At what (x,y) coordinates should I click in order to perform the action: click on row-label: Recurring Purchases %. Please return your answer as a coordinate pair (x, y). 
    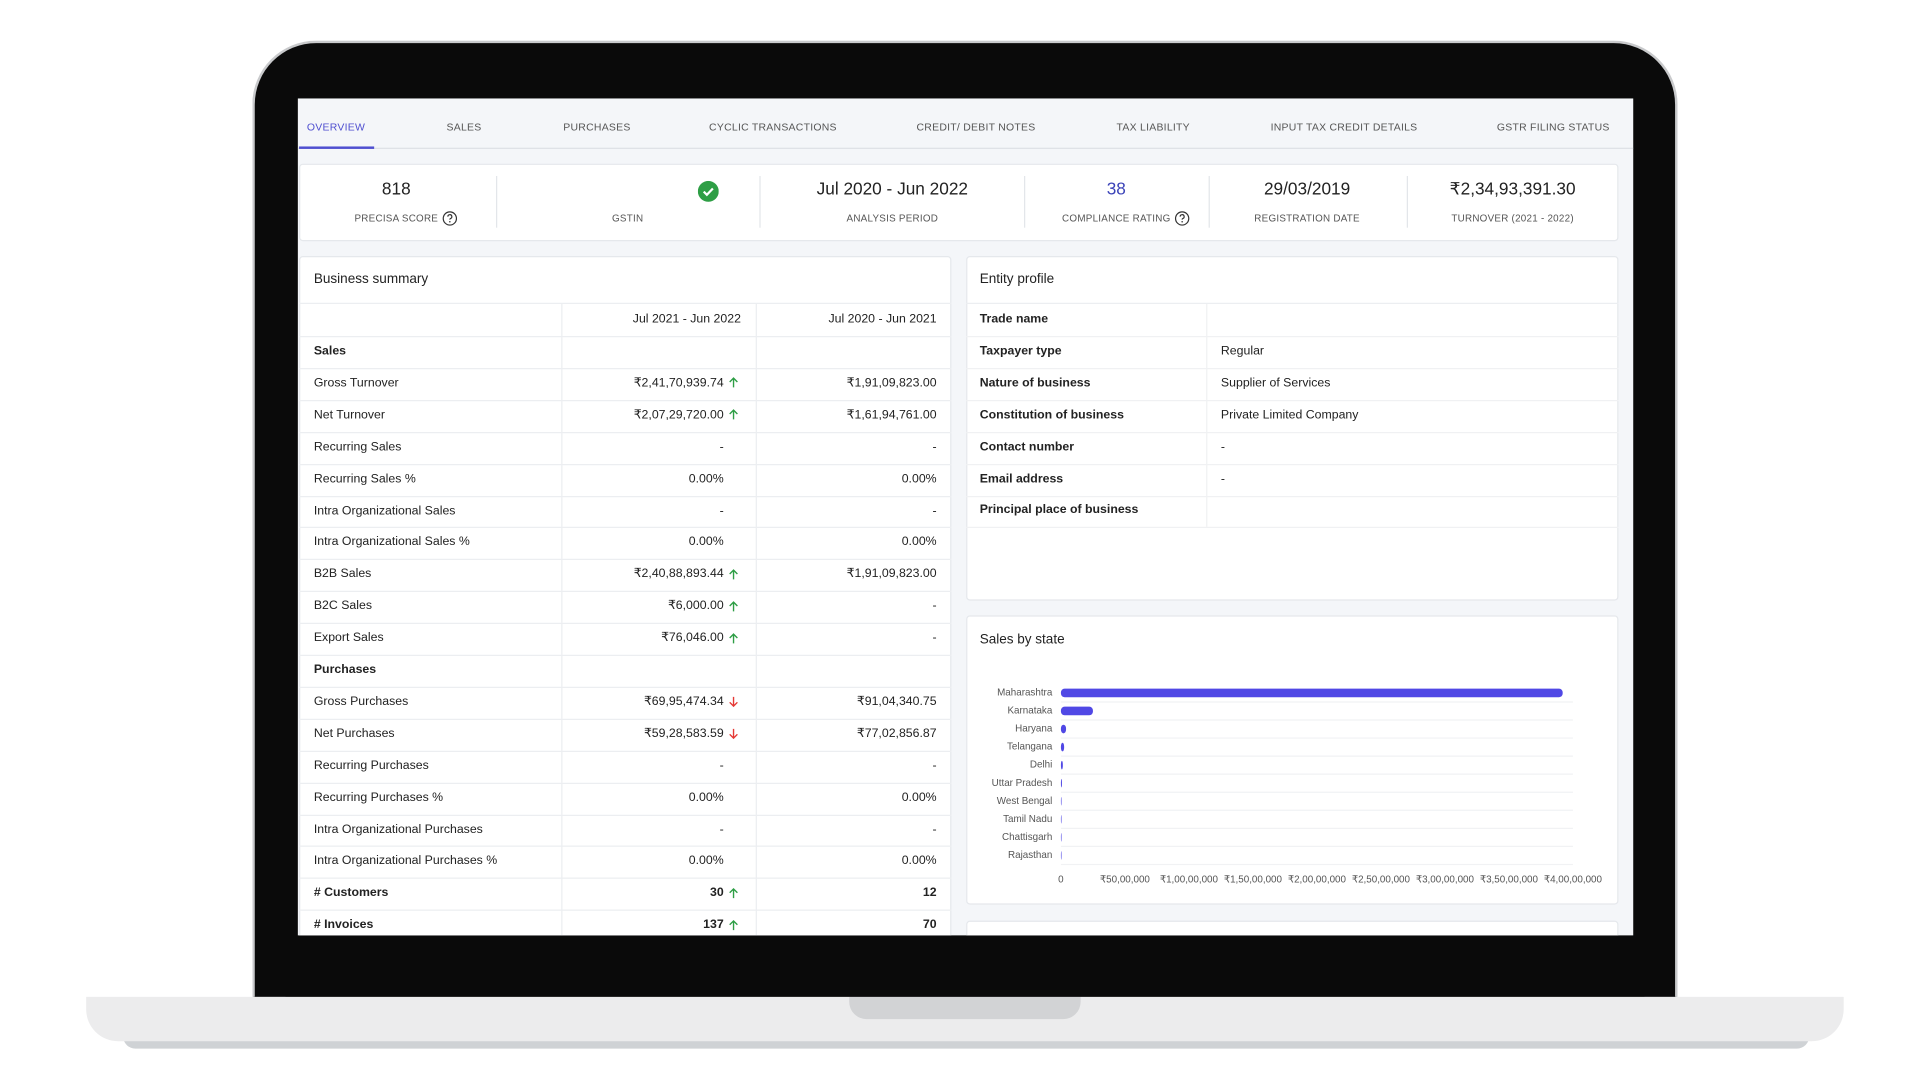
    Looking at the image, I should click on (378, 797).